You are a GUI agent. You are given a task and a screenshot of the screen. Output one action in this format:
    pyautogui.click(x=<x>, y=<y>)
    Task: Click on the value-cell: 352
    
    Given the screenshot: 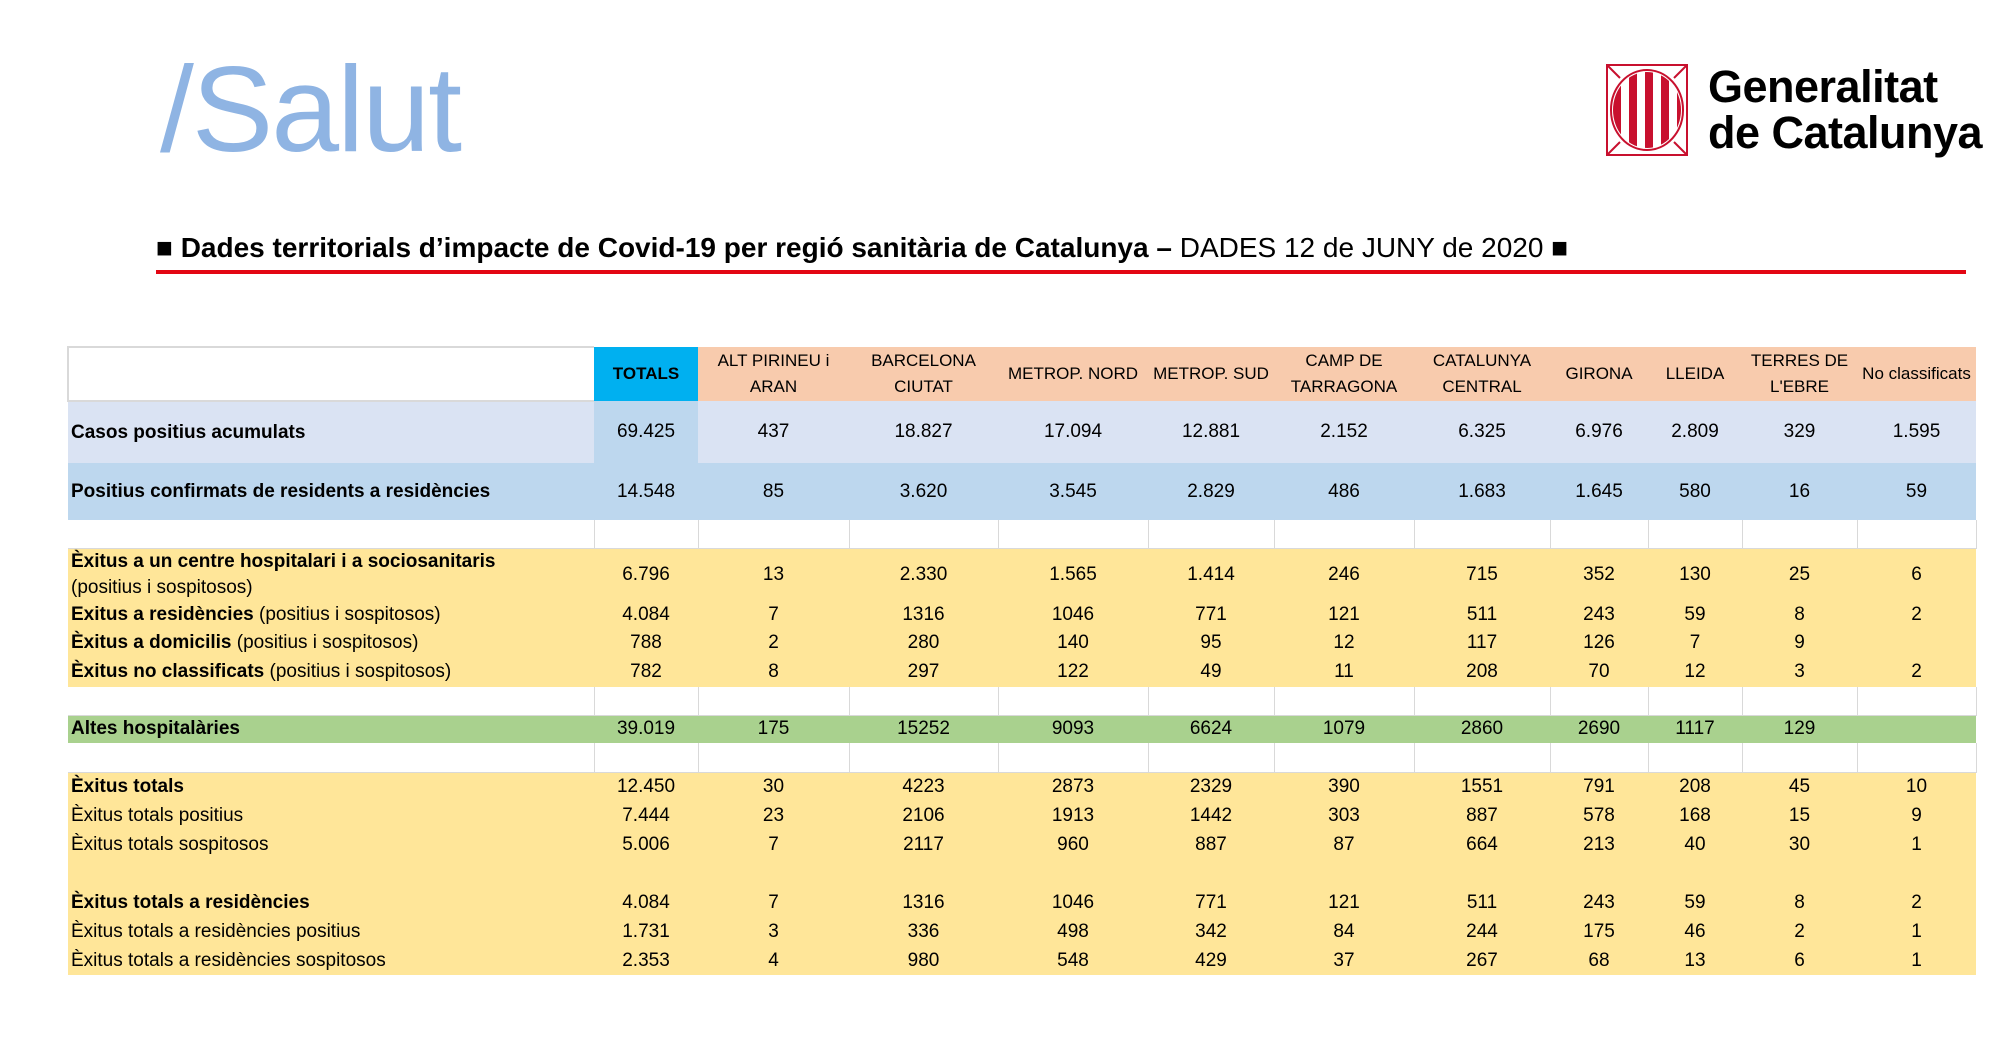 What is the action you would take?
    pyautogui.click(x=1599, y=574)
    